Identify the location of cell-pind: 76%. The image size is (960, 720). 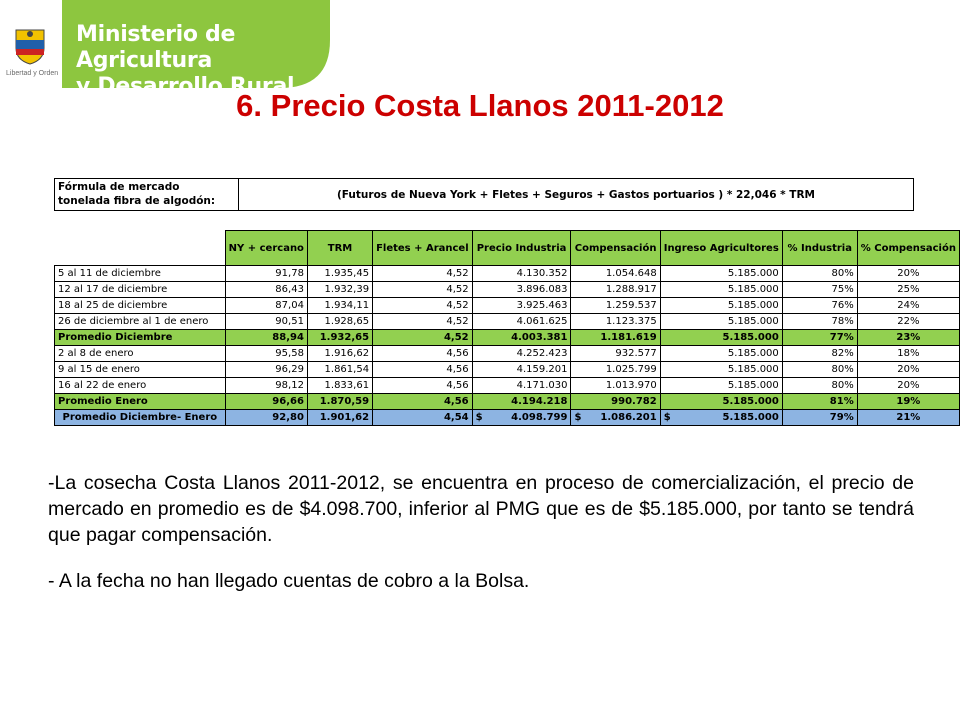
(819, 305).